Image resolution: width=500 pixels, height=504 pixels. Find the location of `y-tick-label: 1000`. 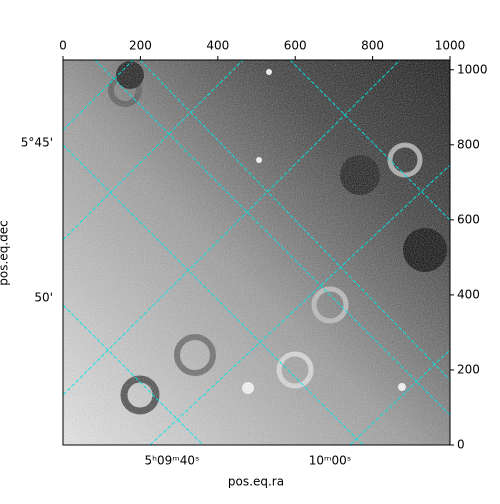

y-tick-label: 1000 is located at coordinates (472, 69).